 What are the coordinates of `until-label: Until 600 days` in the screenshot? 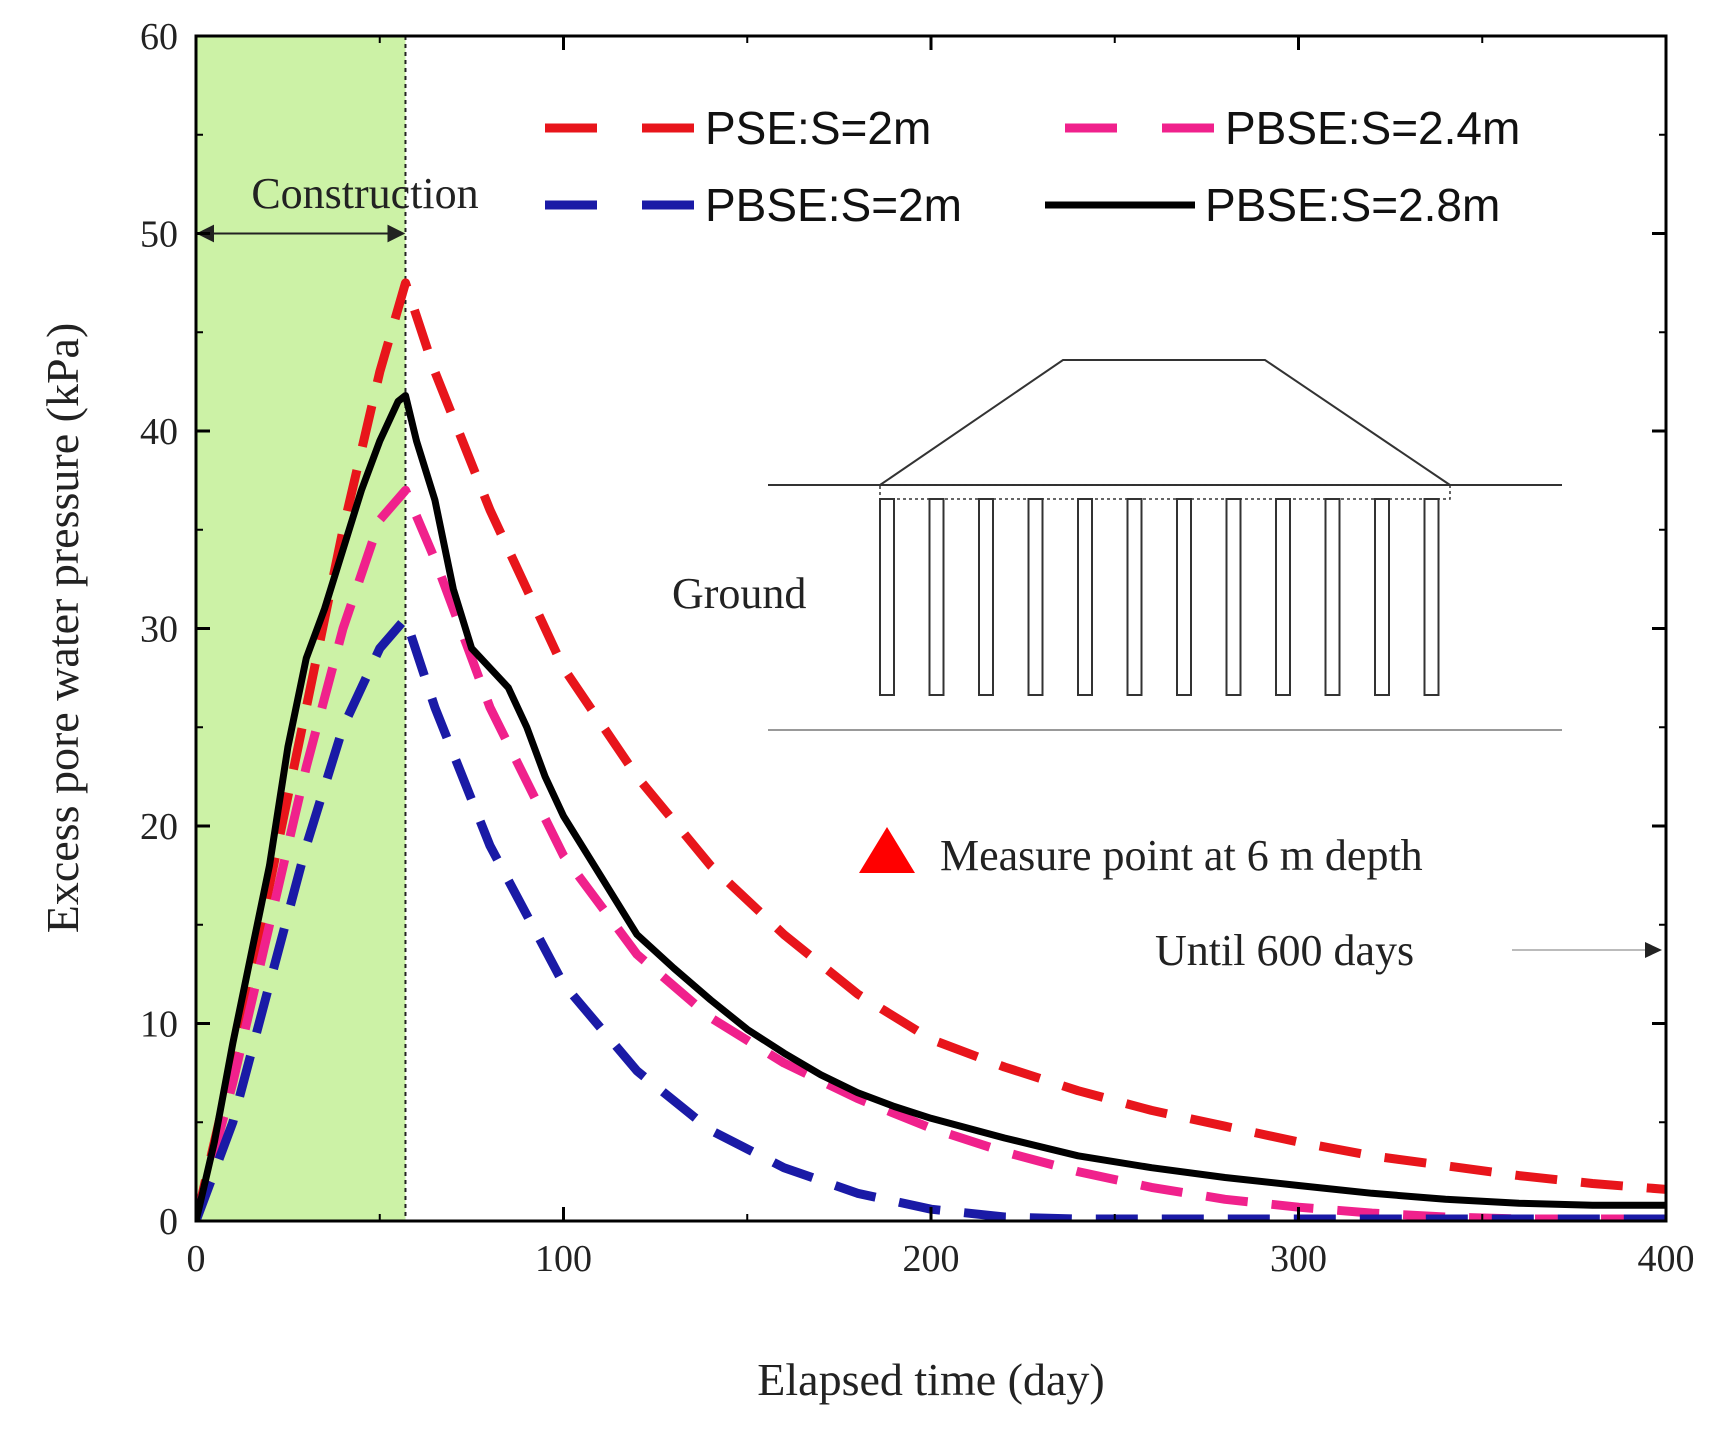 It's located at (1284, 950).